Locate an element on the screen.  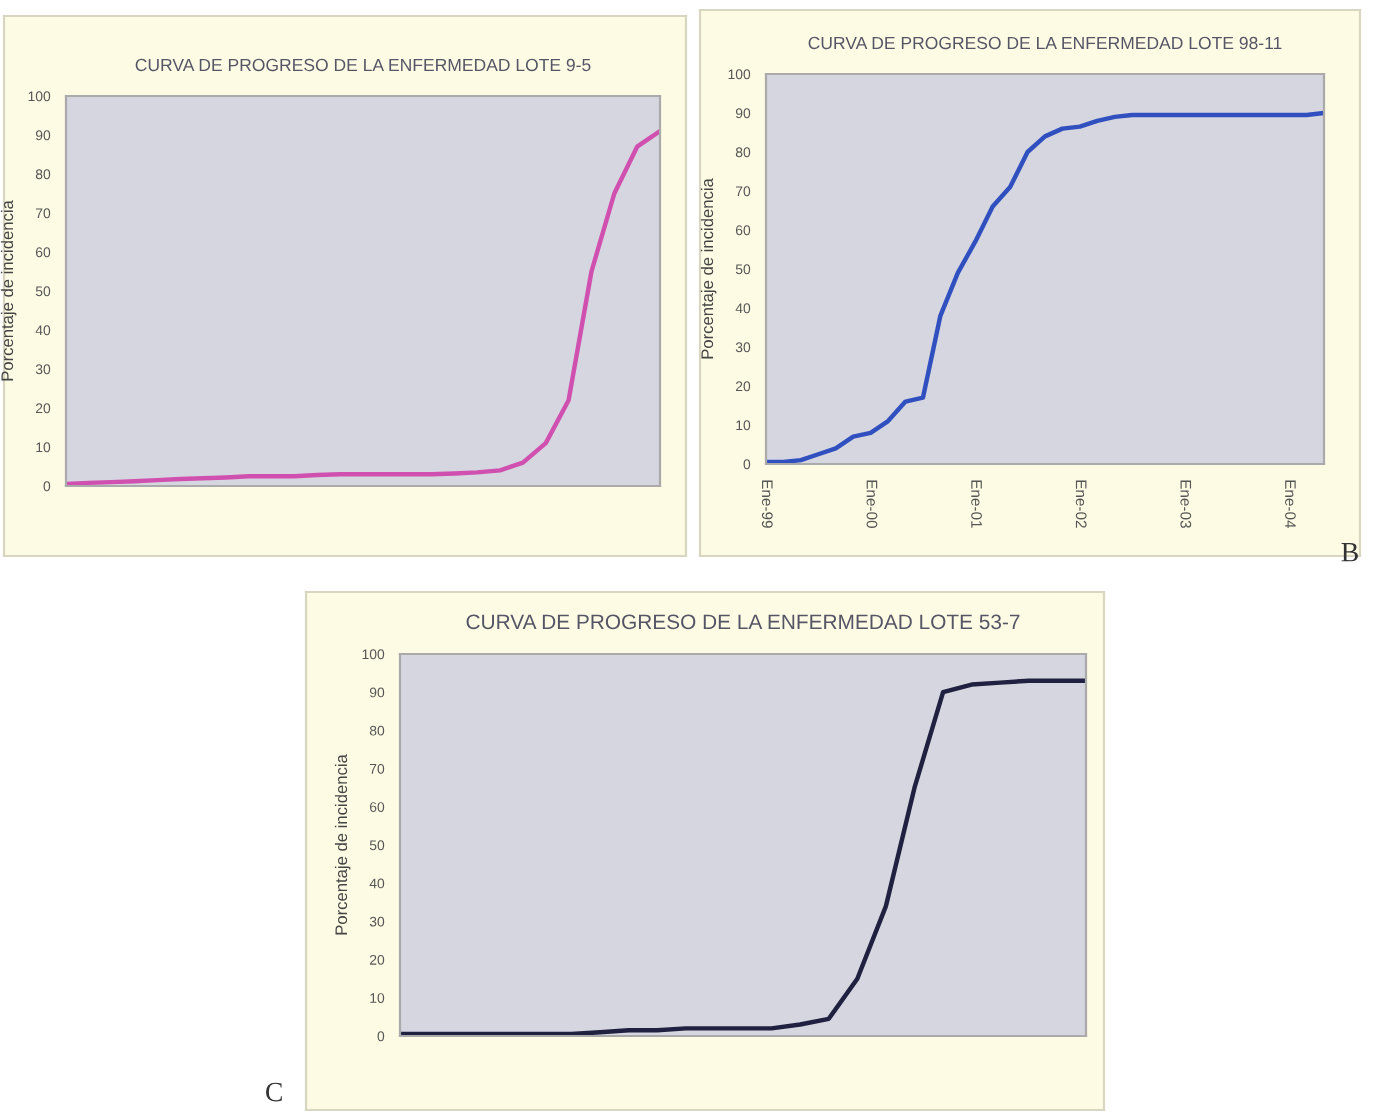
text: C is located at coordinates (273, 1092).